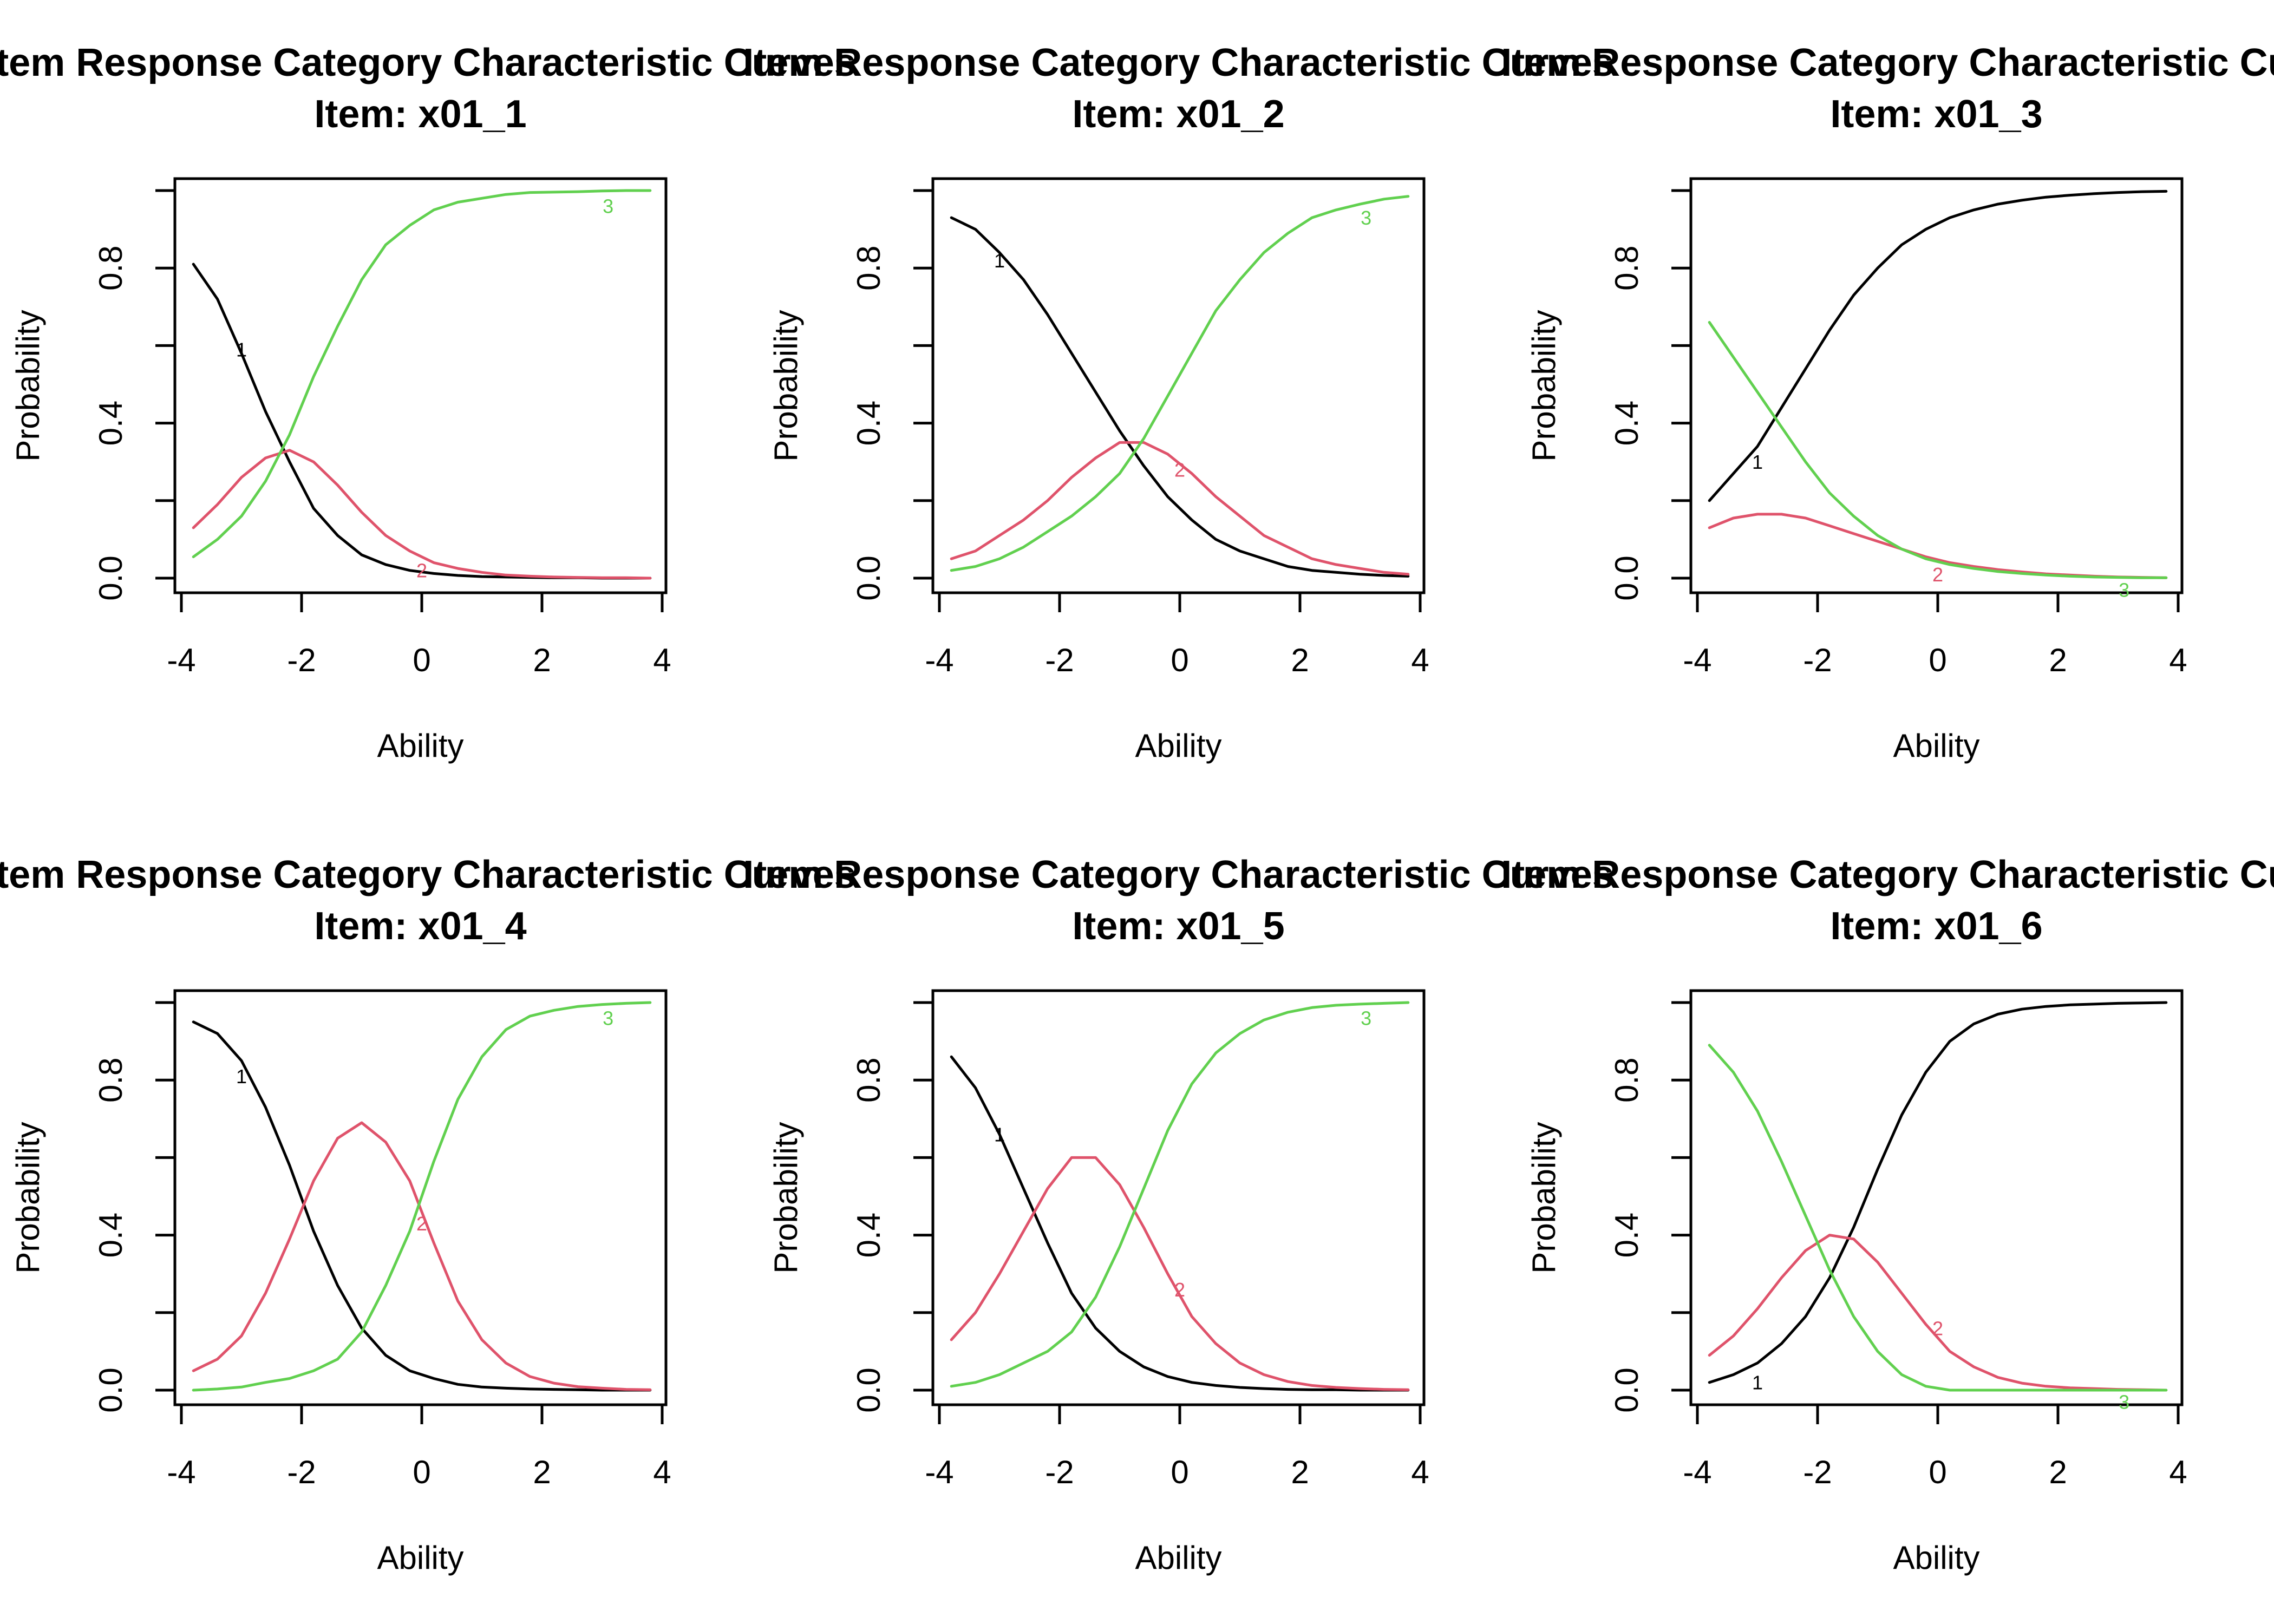  Describe the element at coordinates (1178, 926) in the screenshot. I see `panel-subtitle: Item: x01_5` at that location.